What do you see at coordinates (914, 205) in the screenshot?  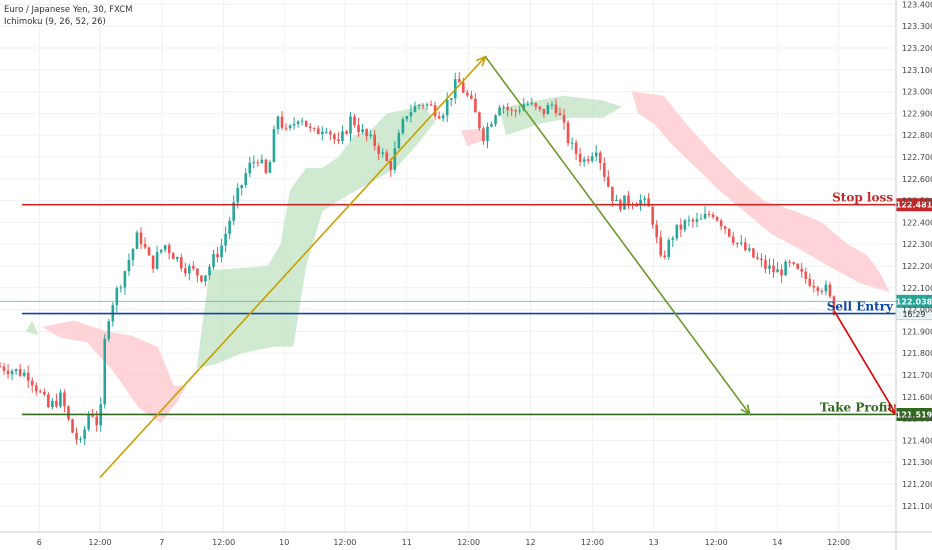 I see `stop-price-badge` at bounding box center [914, 205].